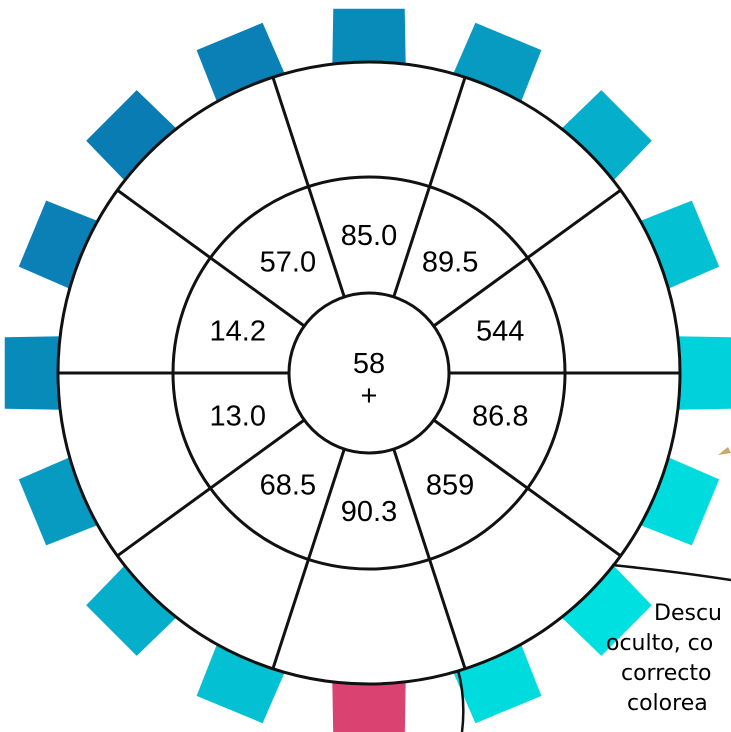 The width and height of the screenshot is (731, 732). What do you see at coordinates (724, 451) in the screenshot?
I see `hand-pointer-icon` at bounding box center [724, 451].